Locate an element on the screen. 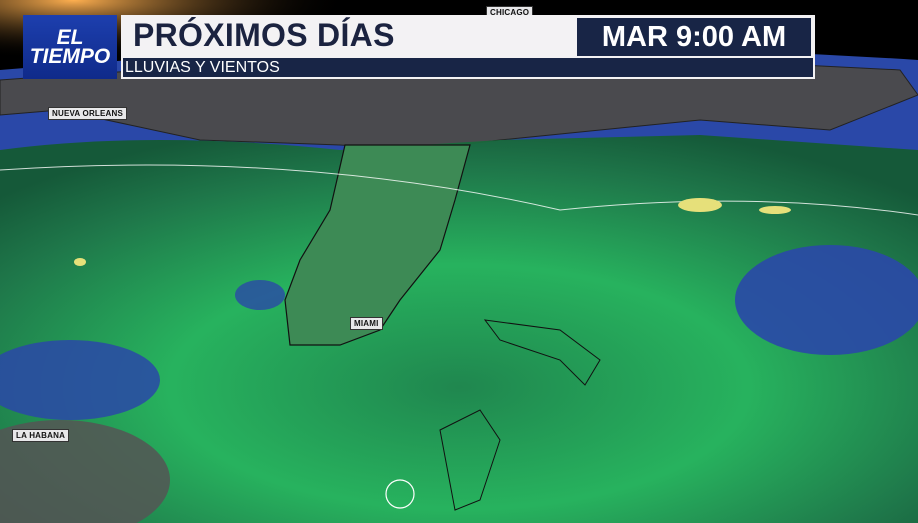 The height and width of the screenshot is (523, 918). forecast-time: MAR 9:00 AM is located at coordinates (694, 37).